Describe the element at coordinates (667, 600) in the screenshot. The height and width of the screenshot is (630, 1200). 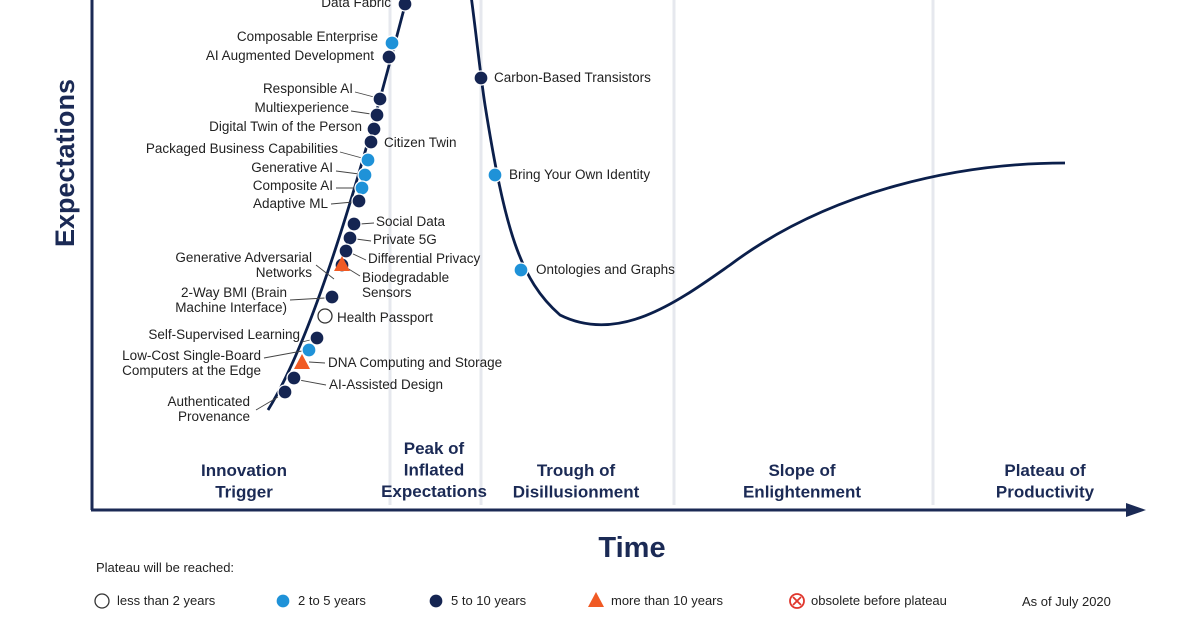
I see `legend-label-more-than-10-years: more than 10 years` at that location.